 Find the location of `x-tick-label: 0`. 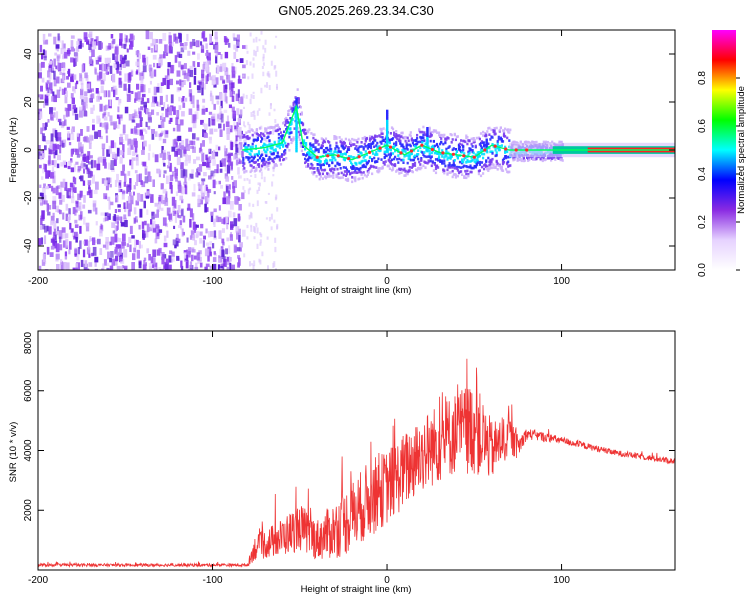

x-tick-label: 0 is located at coordinates (387, 580).